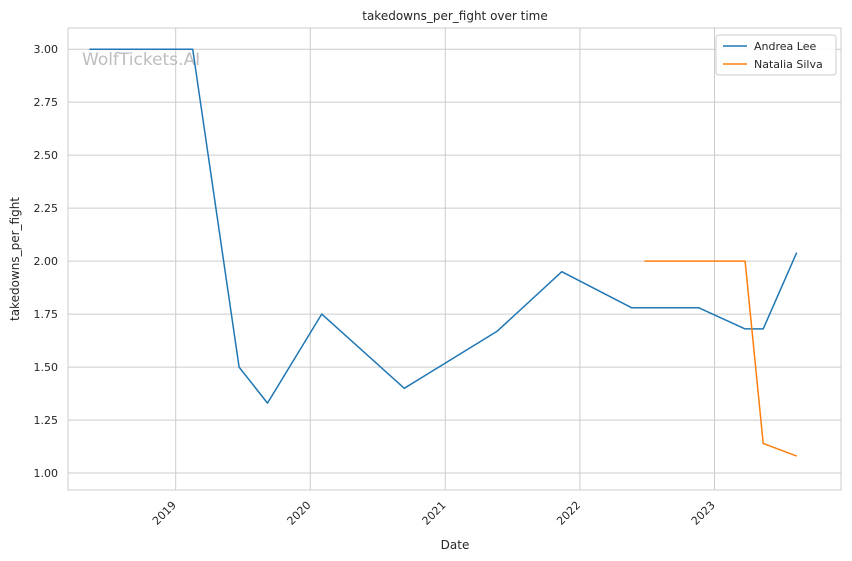 Image resolution: width=852 pixels, height=561 pixels. I want to click on series-line-natalia-silva, so click(720, 358).